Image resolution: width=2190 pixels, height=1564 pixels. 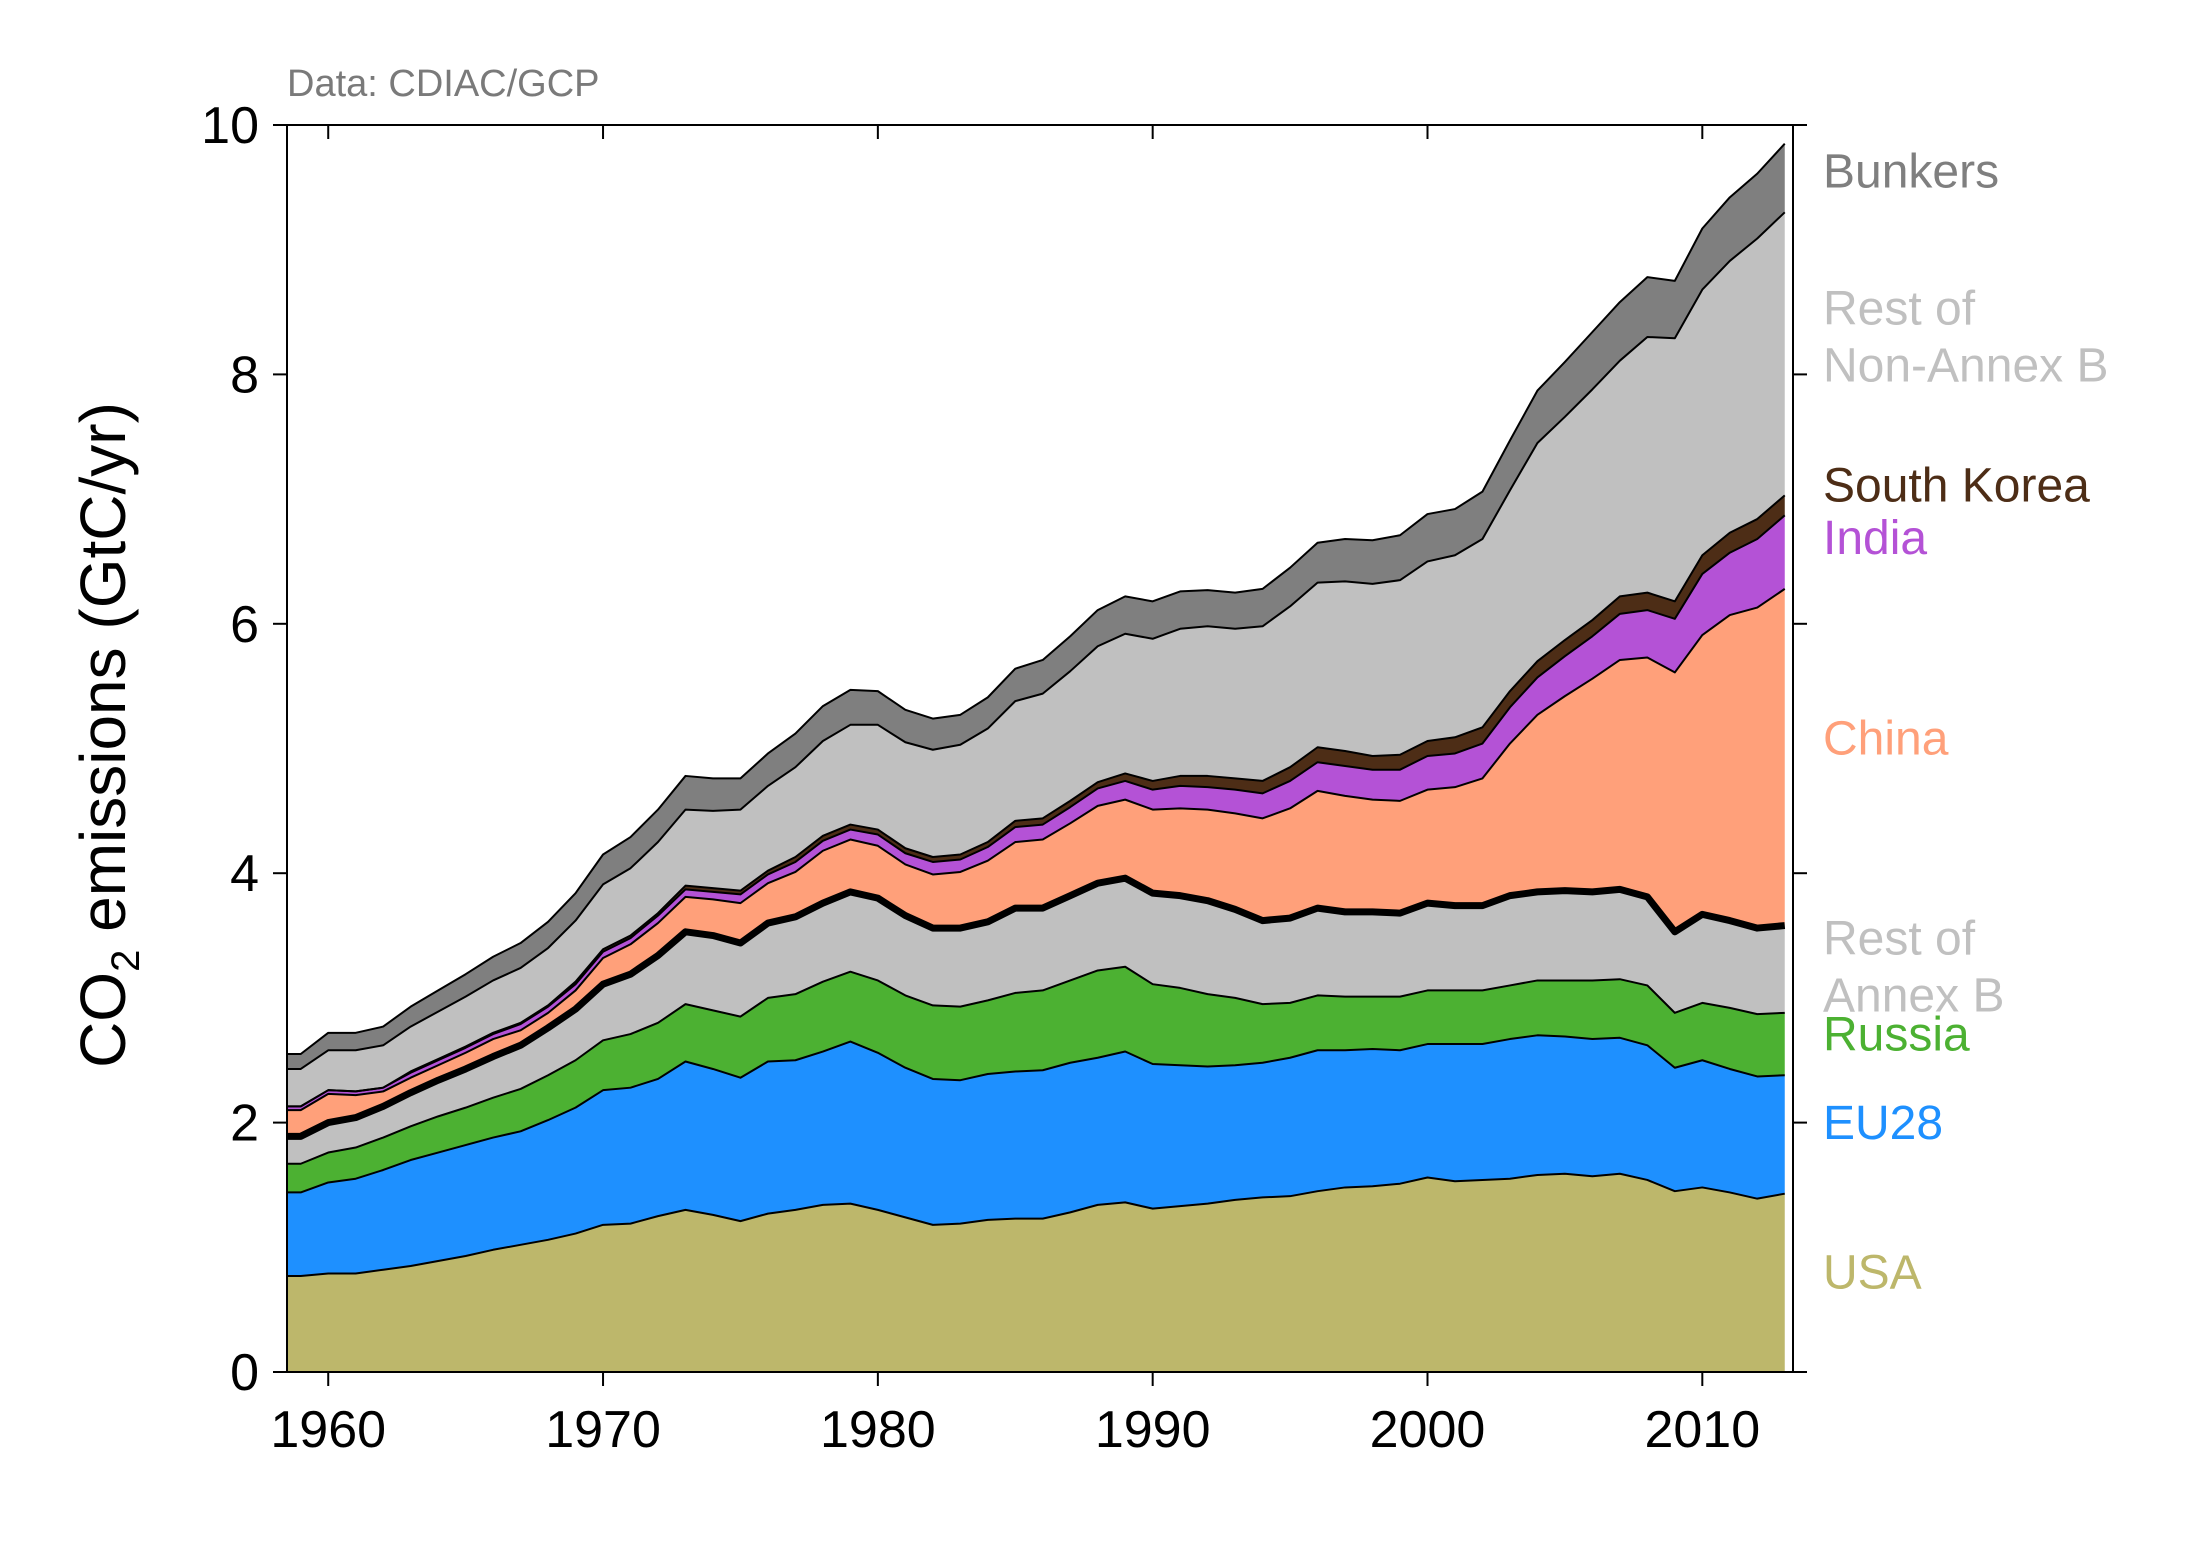 I want to click on series-label-line: South Korea, so click(x=1956, y=486).